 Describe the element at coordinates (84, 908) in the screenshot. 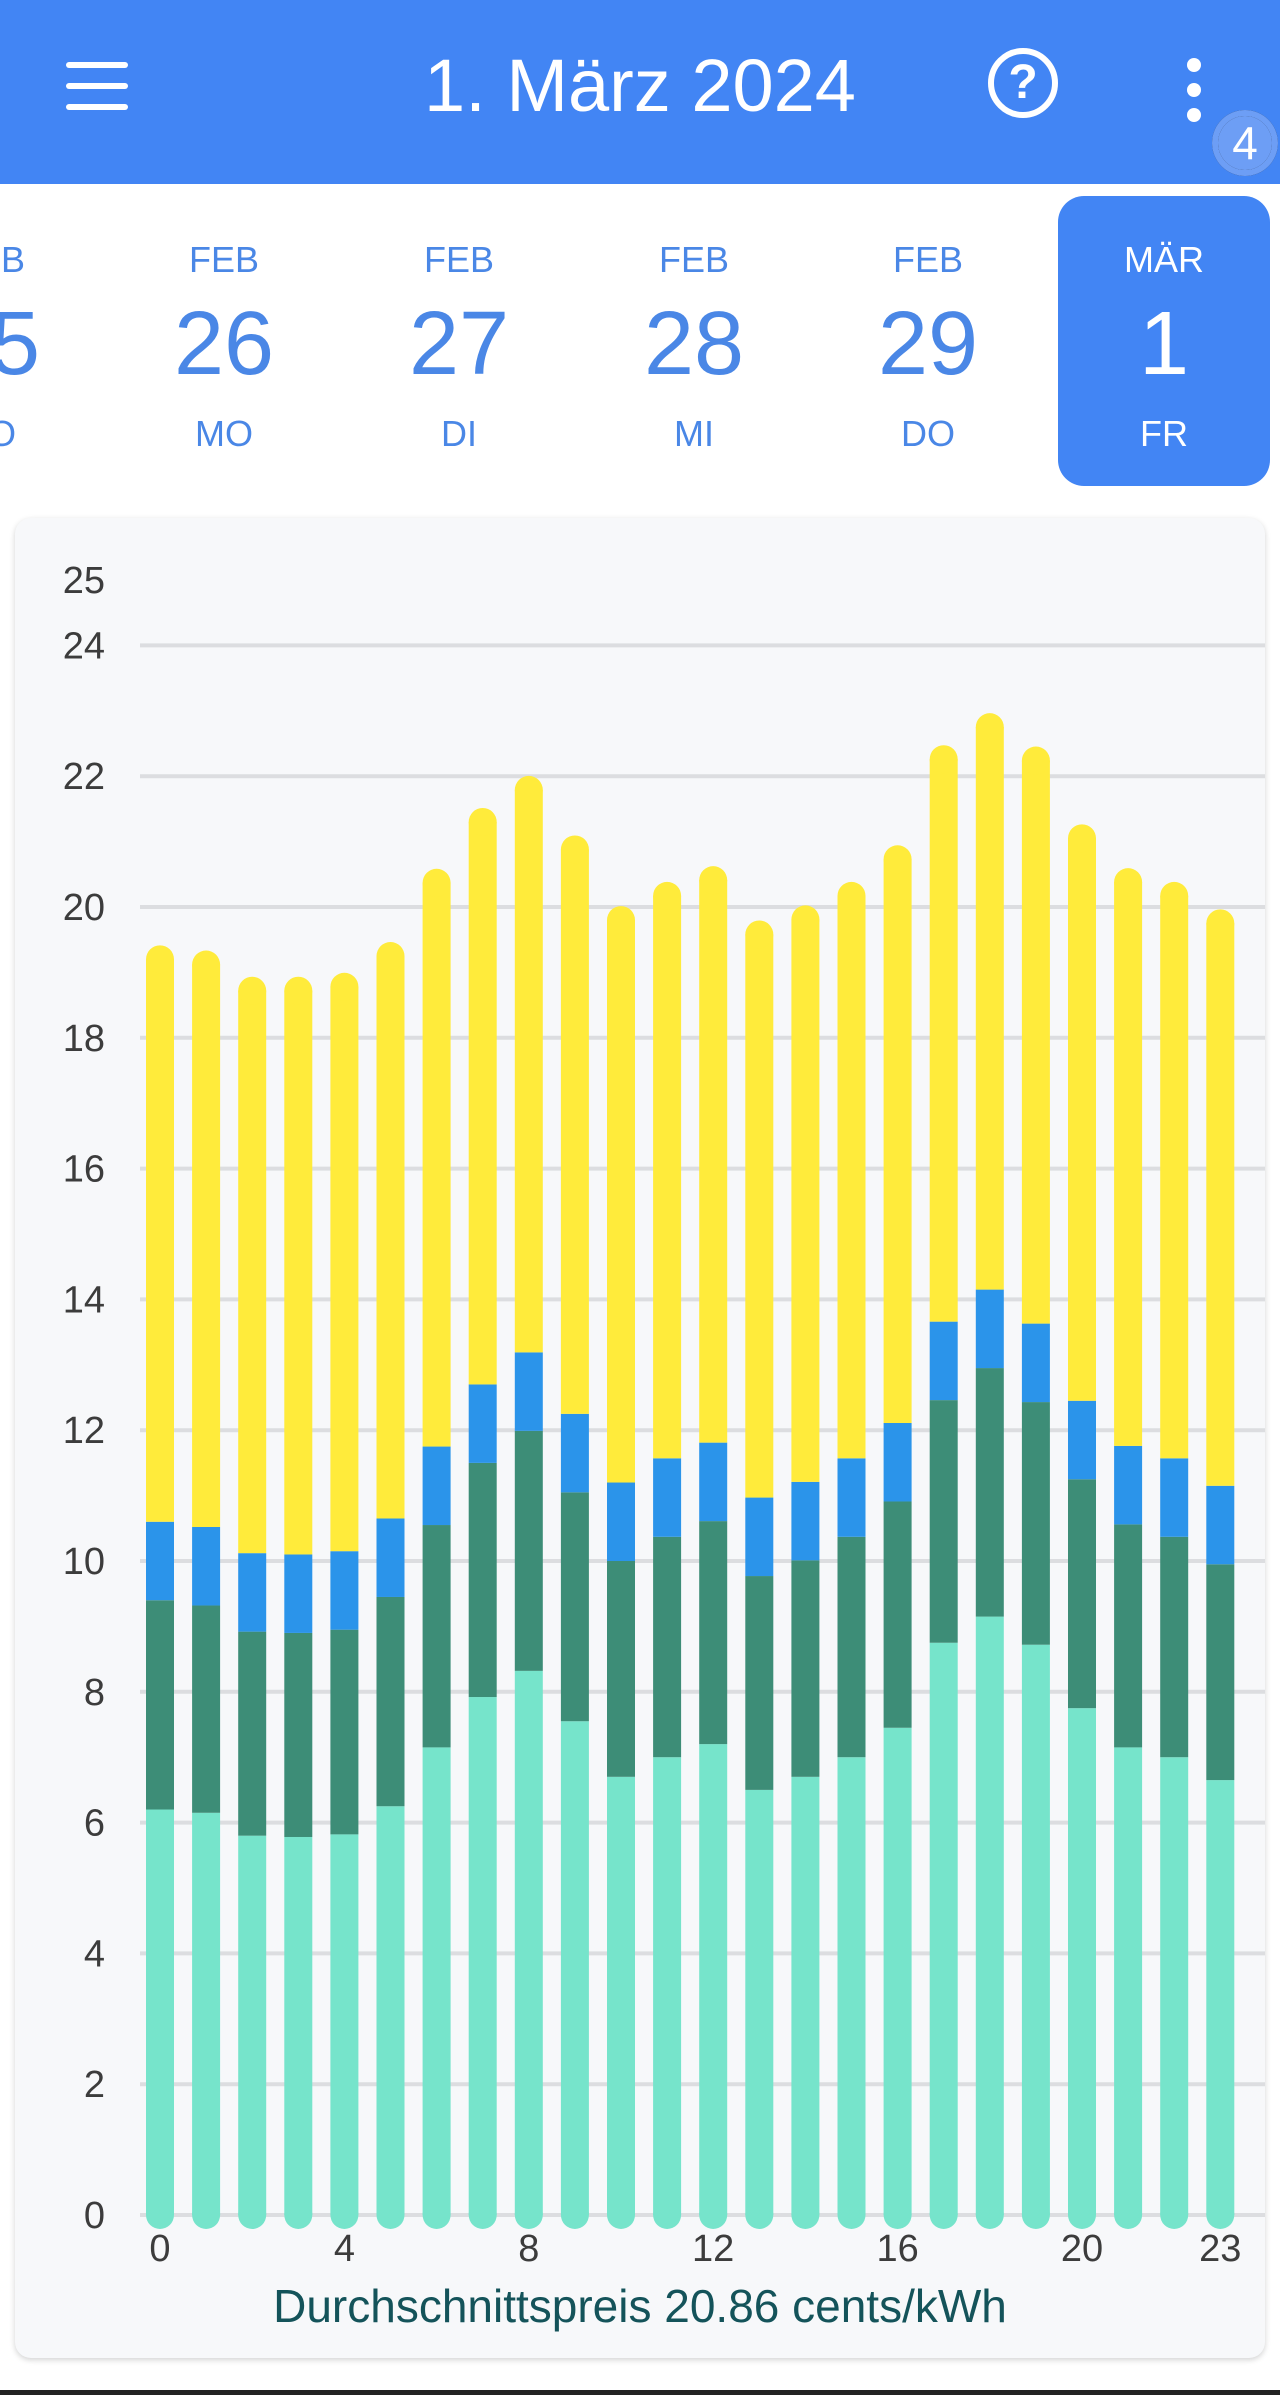

I see `y-tick-label: 20` at that location.